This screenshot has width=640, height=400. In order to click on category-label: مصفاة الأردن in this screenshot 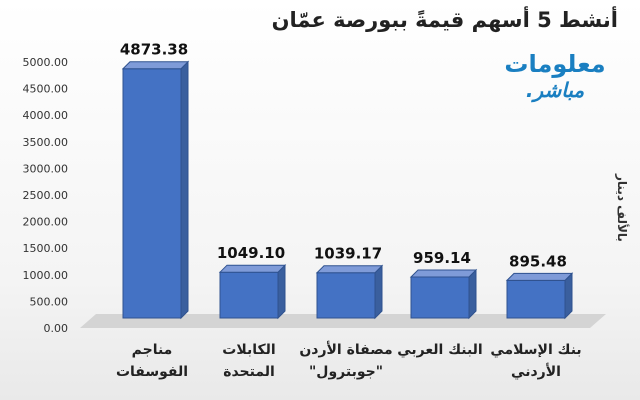, I will do `click(345, 349)`.